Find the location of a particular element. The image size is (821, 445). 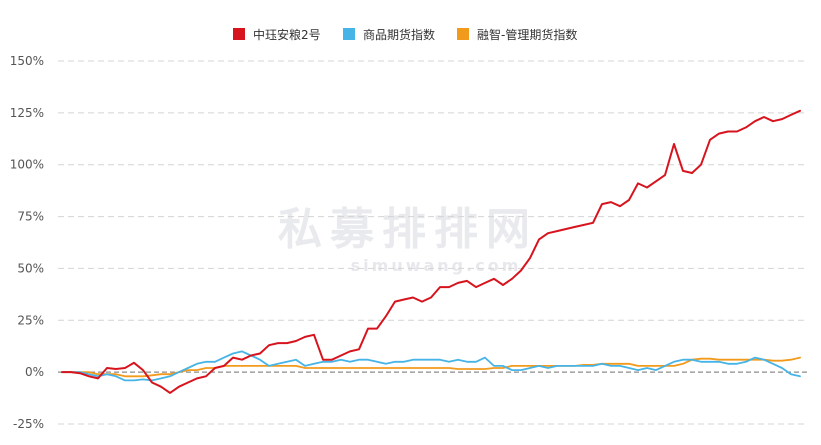

y-tick-label: 25% is located at coordinates (30, 320).